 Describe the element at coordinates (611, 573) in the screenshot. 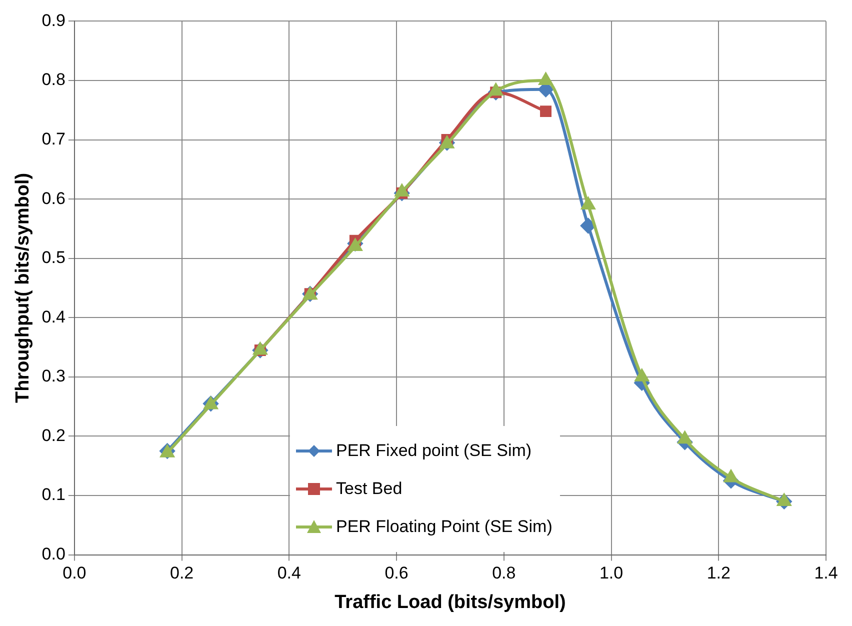

I see `x-tick-label: 1.0` at that location.